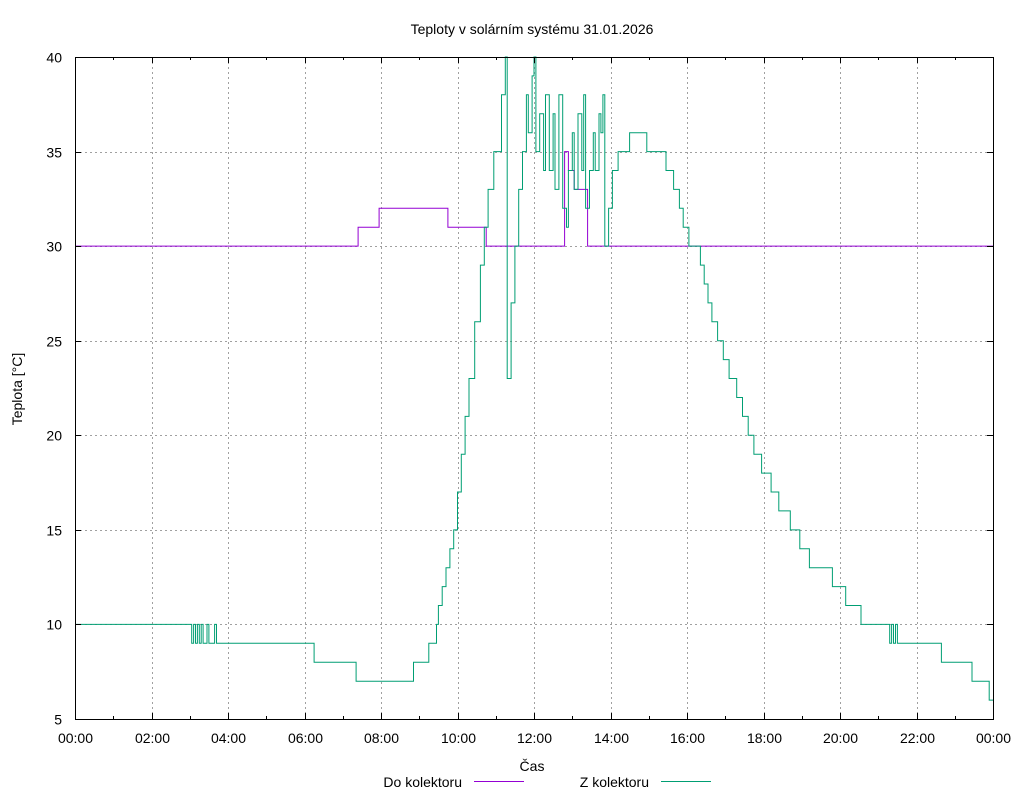 The height and width of the screenshot is (800, 1024). Describe the element at coordinates (422, 782) in the screenshot. I see `legend-label: Do kolektoru` at that location.